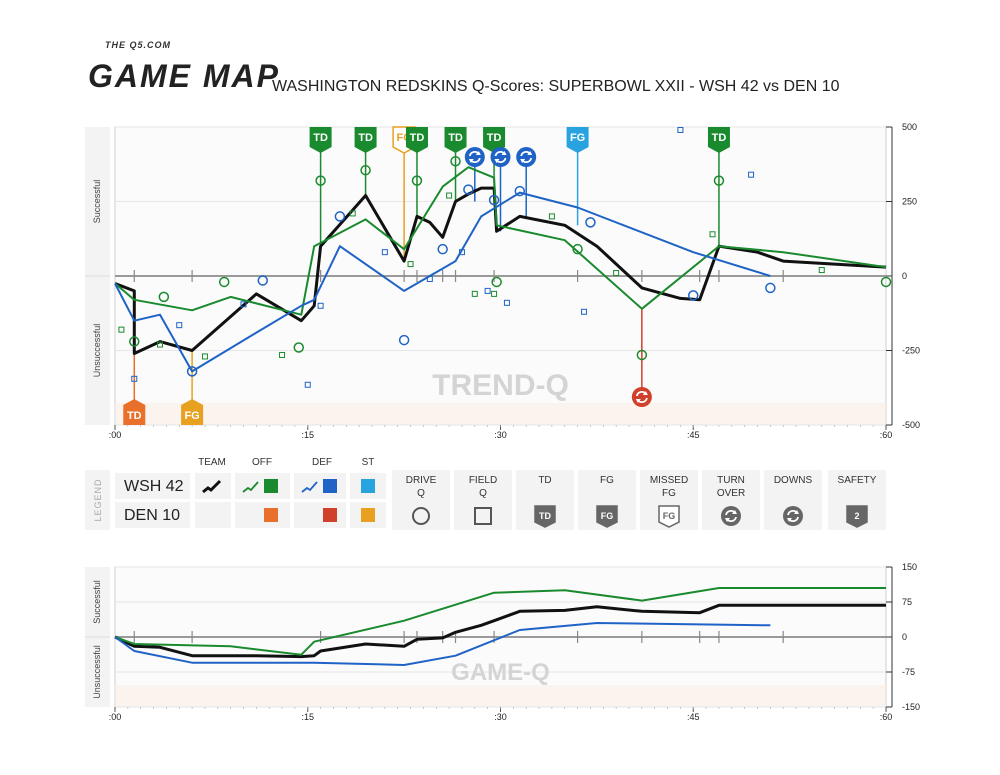 This screenshot has height=775, width=1000. What do you see at coordinates (271, 486) in the screenshot?
I see `legend-off-swatch` at bounding box center [271, 486].